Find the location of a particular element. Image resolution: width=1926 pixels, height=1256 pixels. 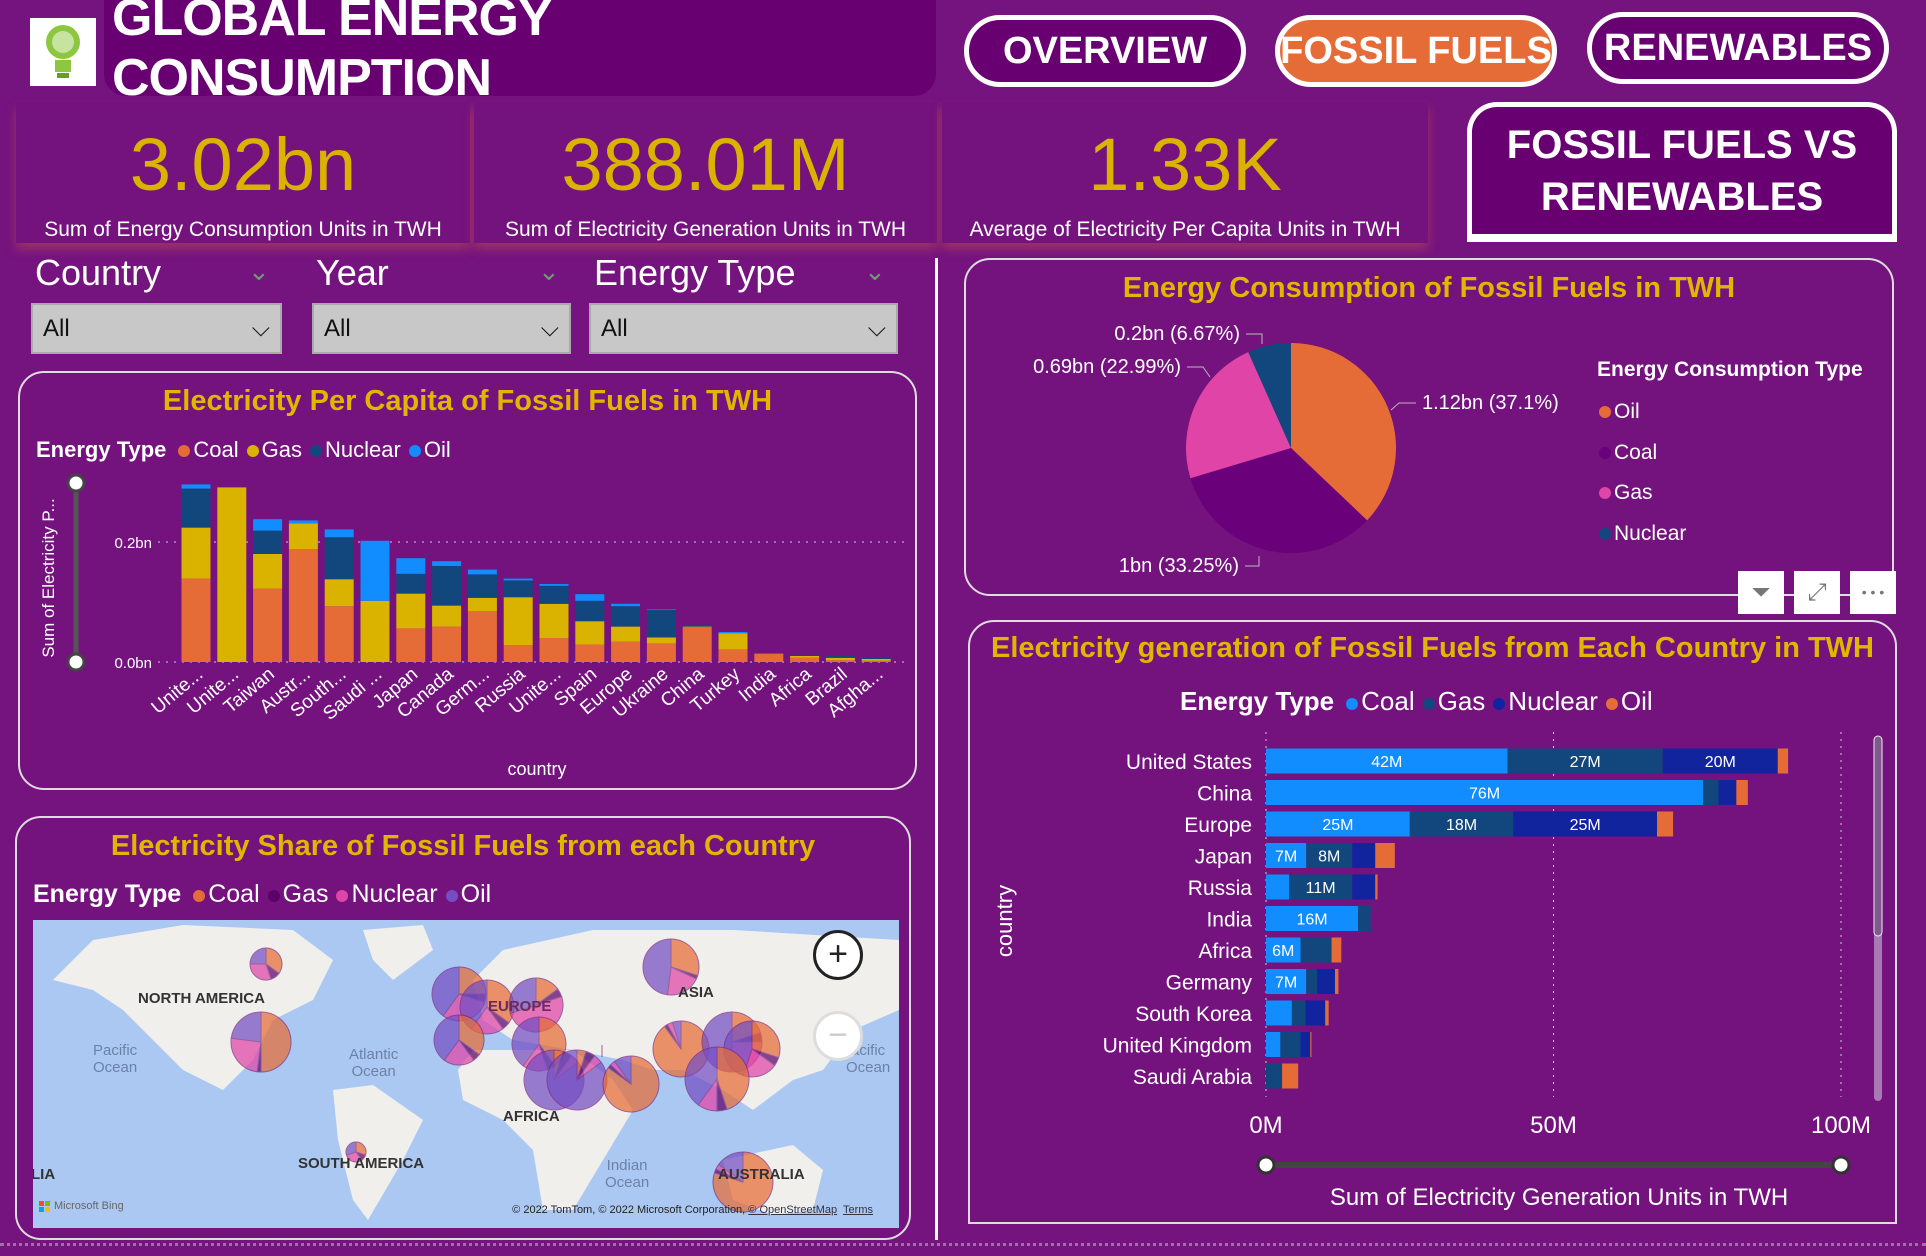

country-dropdown: All ⌵ is located at coordinates (156, 328).